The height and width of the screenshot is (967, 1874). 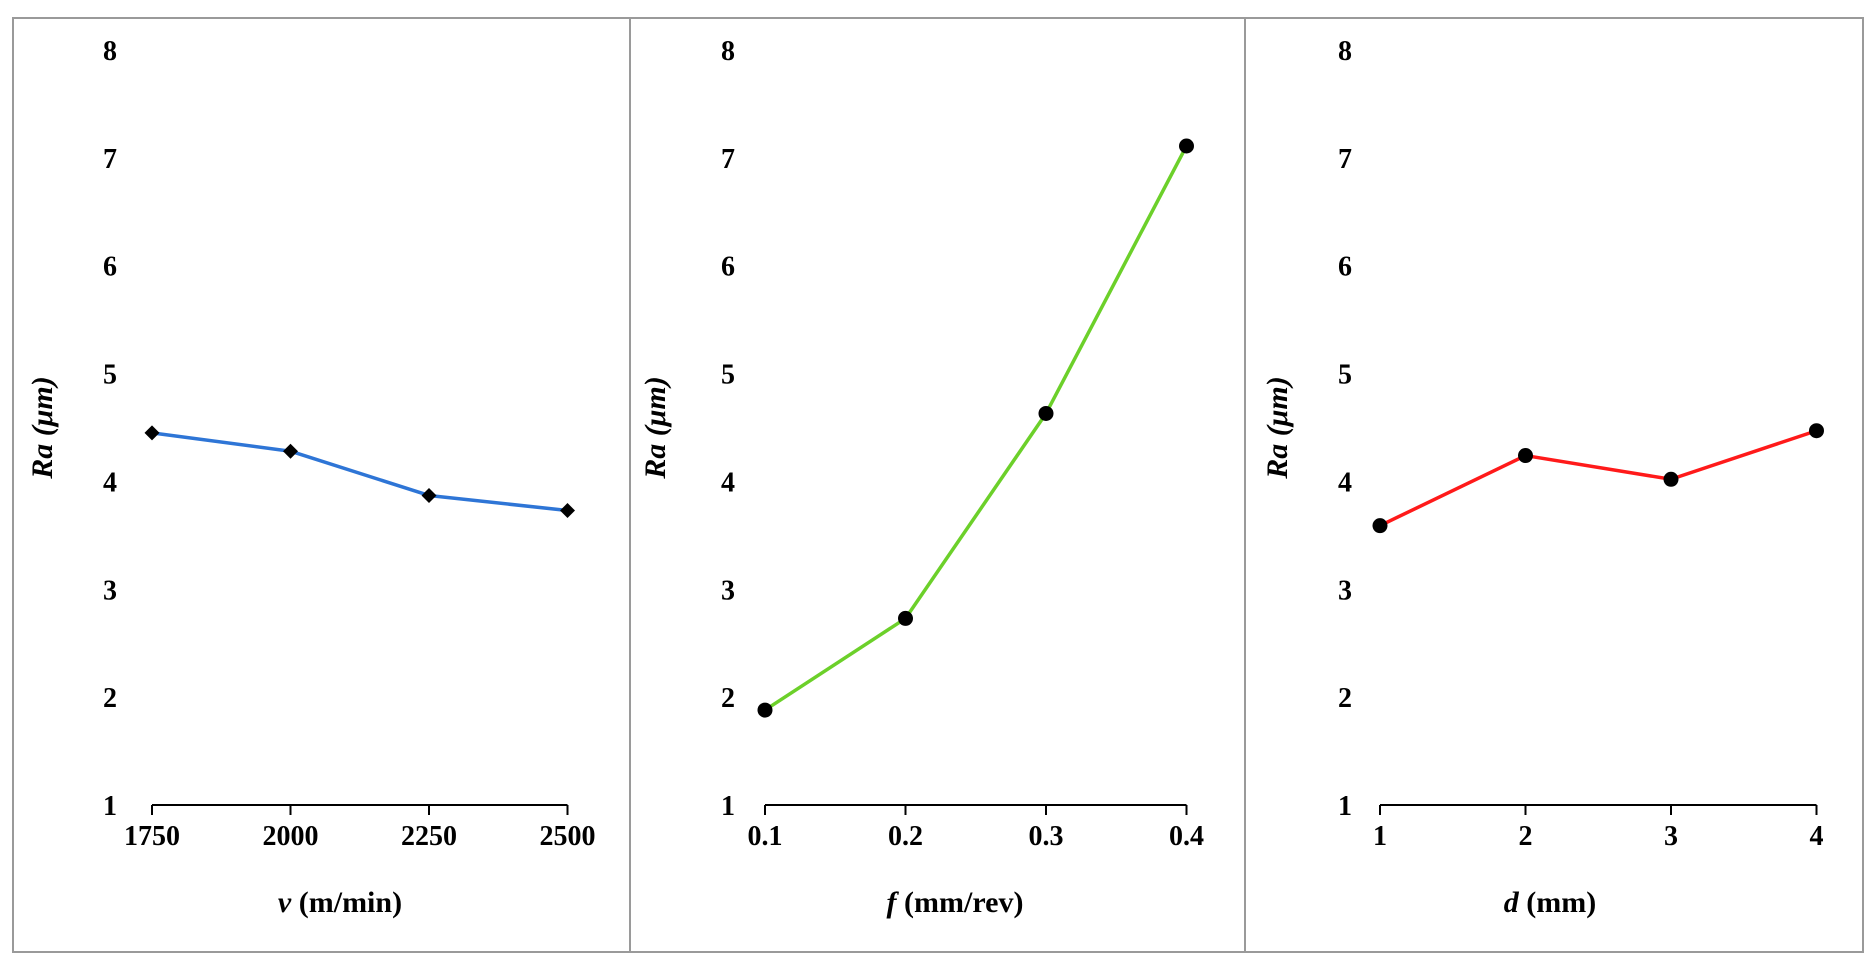 What do you see at coordinates (1557, 902) in the screenshot?
I see `x-axis-unit: (mm)` at bounding box center [1557, 902].